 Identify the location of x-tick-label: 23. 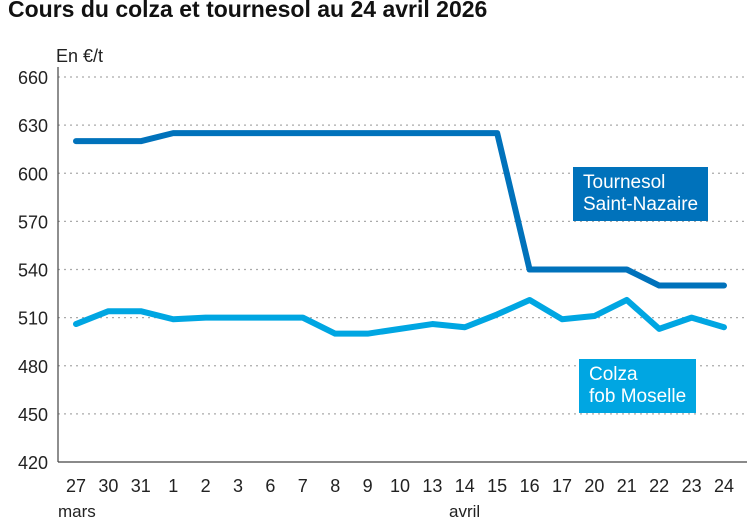
(692, 486).